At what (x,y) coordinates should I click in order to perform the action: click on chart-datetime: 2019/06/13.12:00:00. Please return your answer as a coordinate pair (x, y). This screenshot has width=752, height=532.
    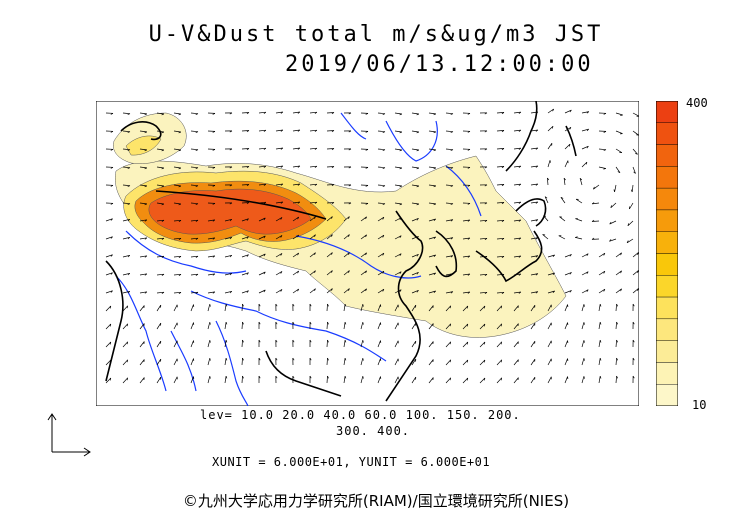
    Looking at the image, I should click on (439, 64).